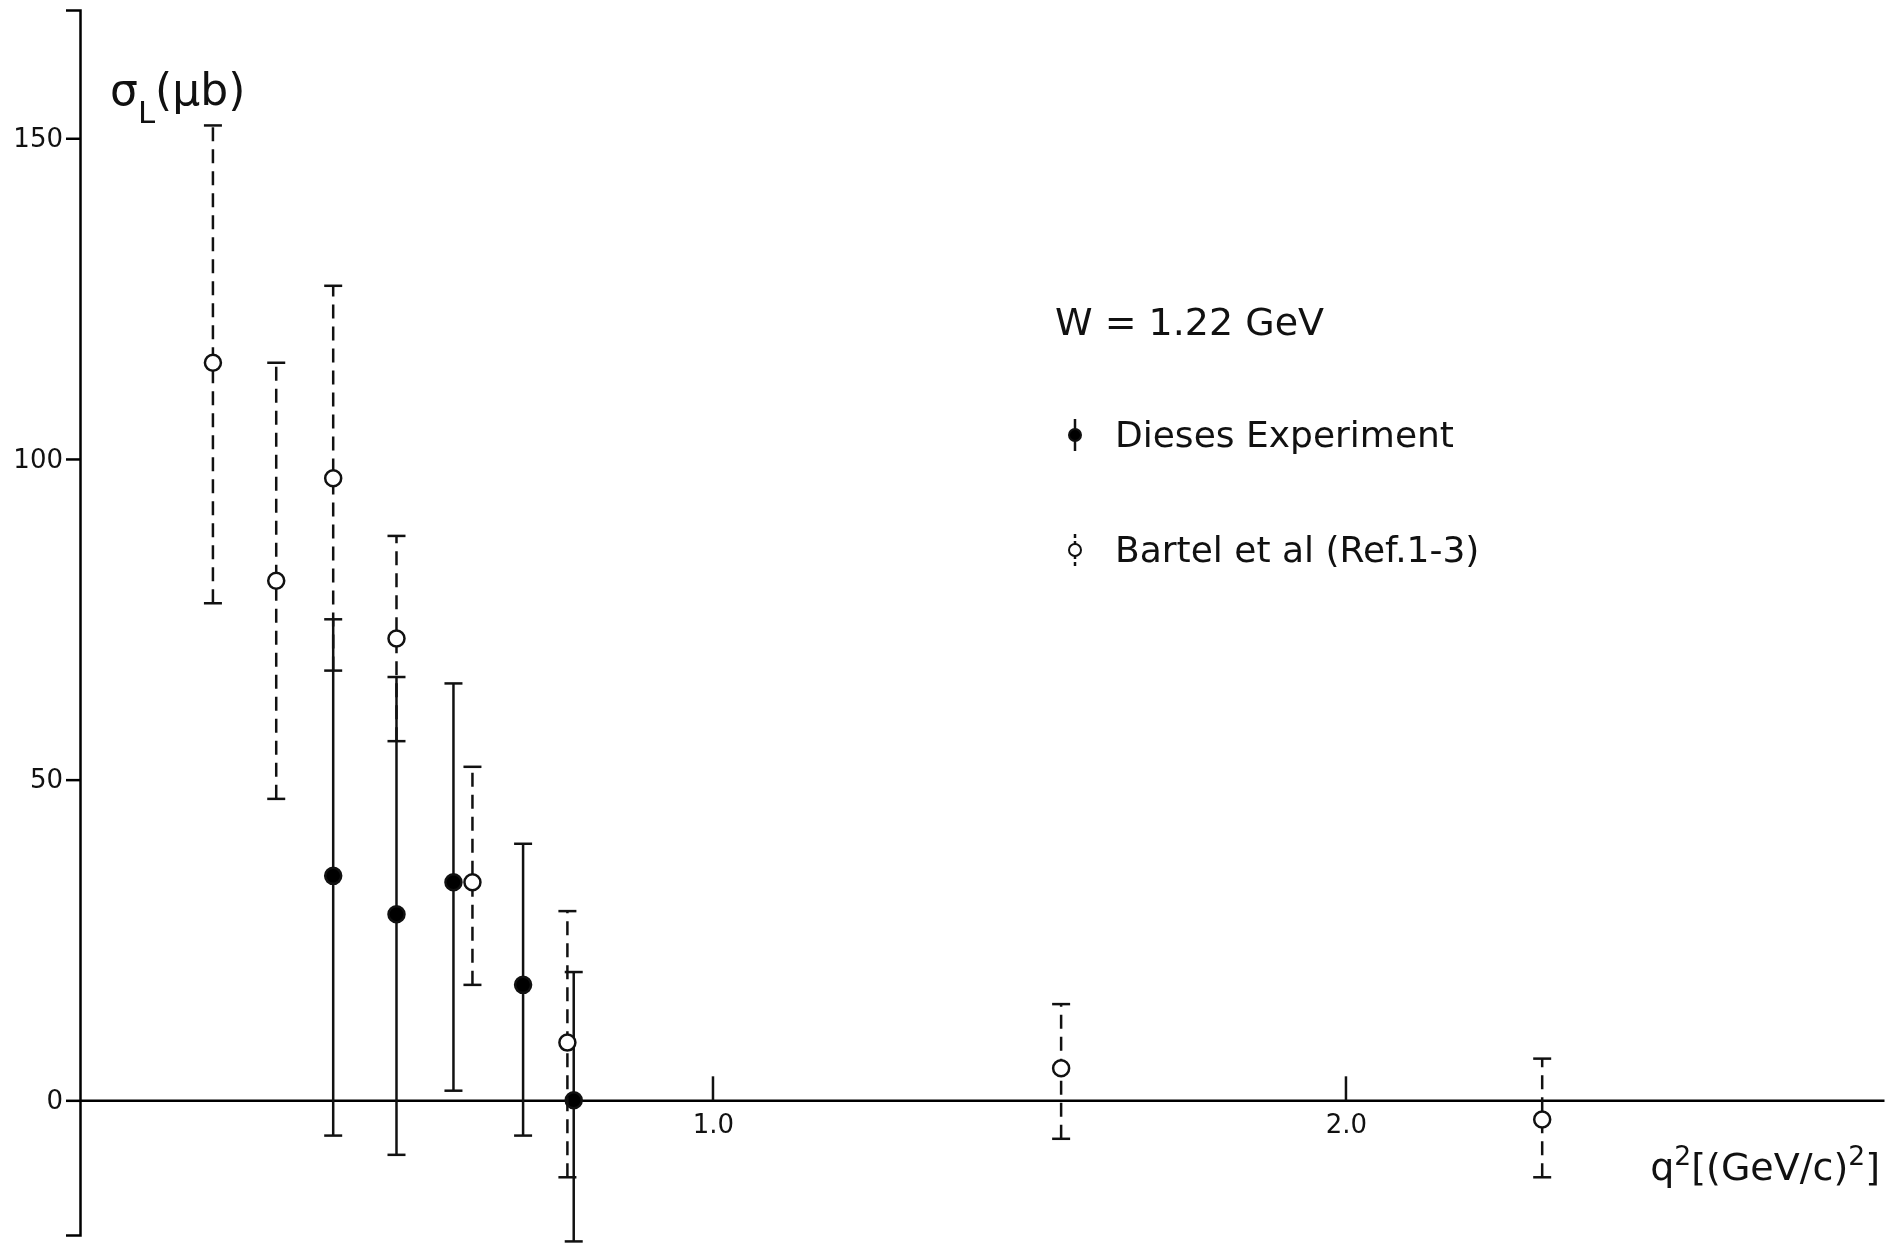 This screenshot has width=1900, height=1244. Describe the element at coordinates (46, 779) in the screenshot. I see `y-tick-label: 50` at that location.